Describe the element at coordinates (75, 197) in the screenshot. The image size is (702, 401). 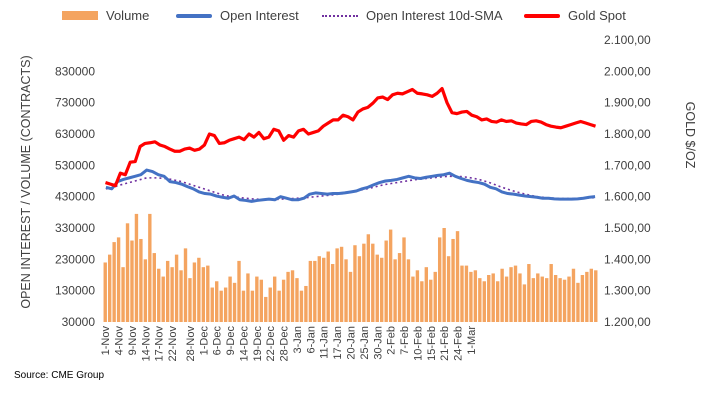
I see `y-tick-label: 430000` at that location.